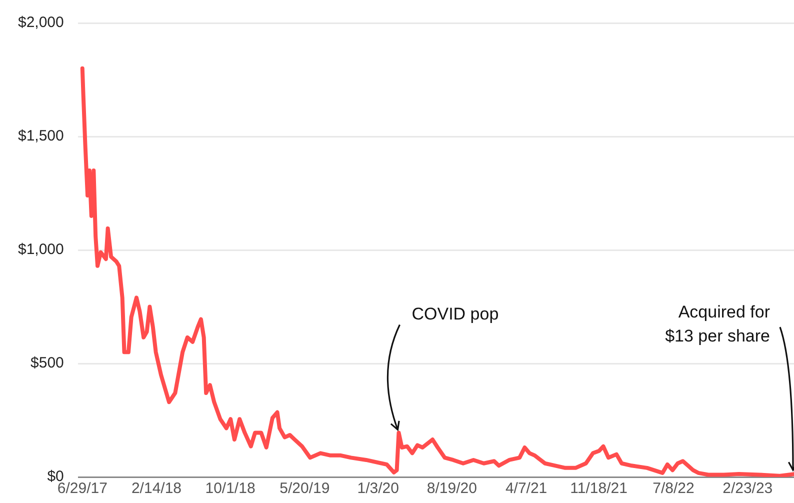  I want to click on y-tick-label: $1,500, so click(41, 136).